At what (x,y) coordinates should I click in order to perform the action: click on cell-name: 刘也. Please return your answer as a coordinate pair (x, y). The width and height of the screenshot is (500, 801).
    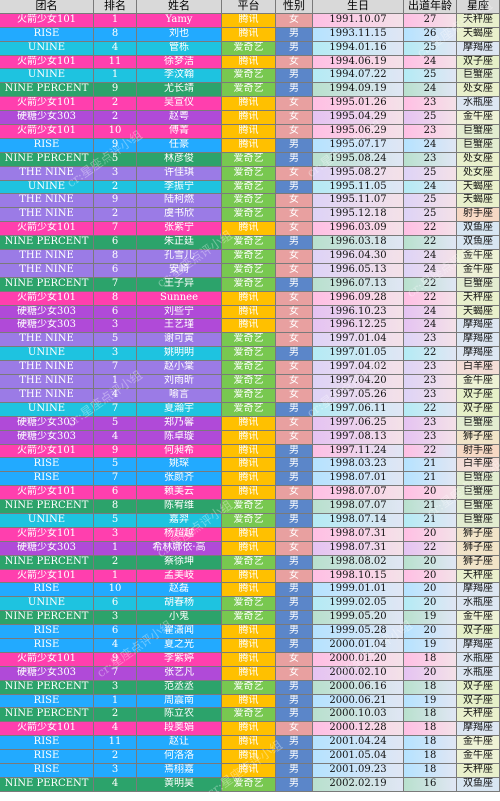
    Looking at the image, I should click on (179, 34).